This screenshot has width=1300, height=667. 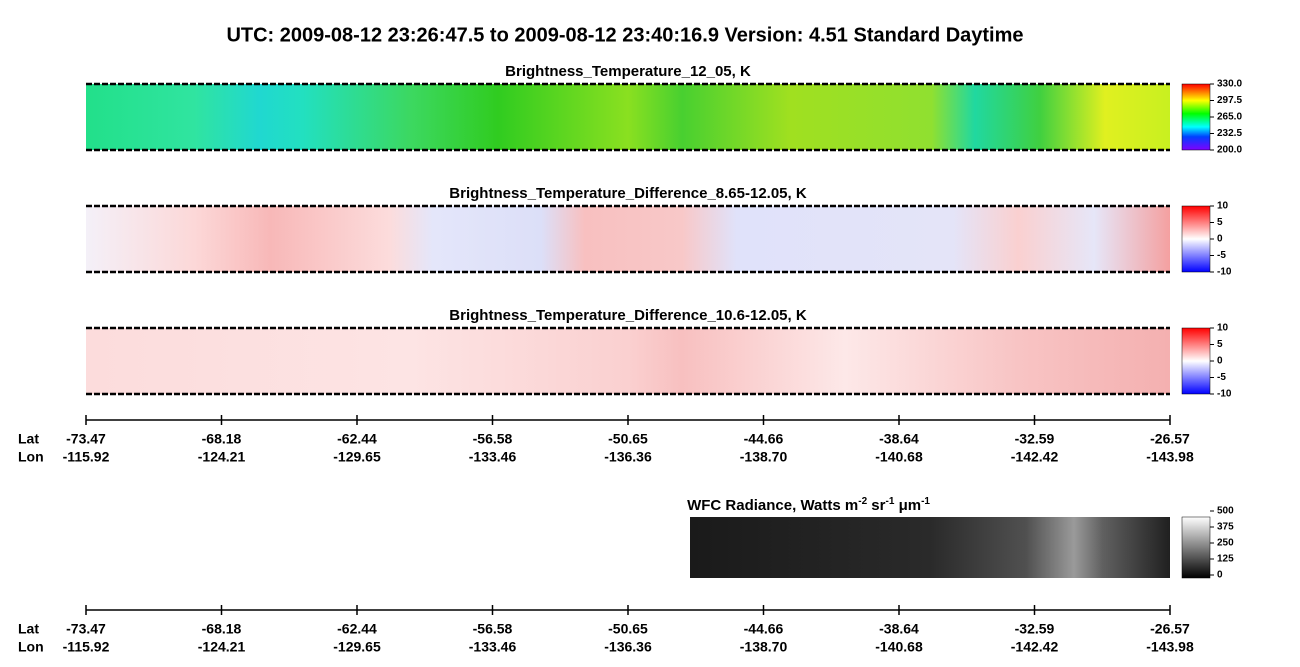 What do you see at coordinates (1229, 84) in the screenshot?
I see `colorbar-label: 330.0` at bounding box center [1229, 84].